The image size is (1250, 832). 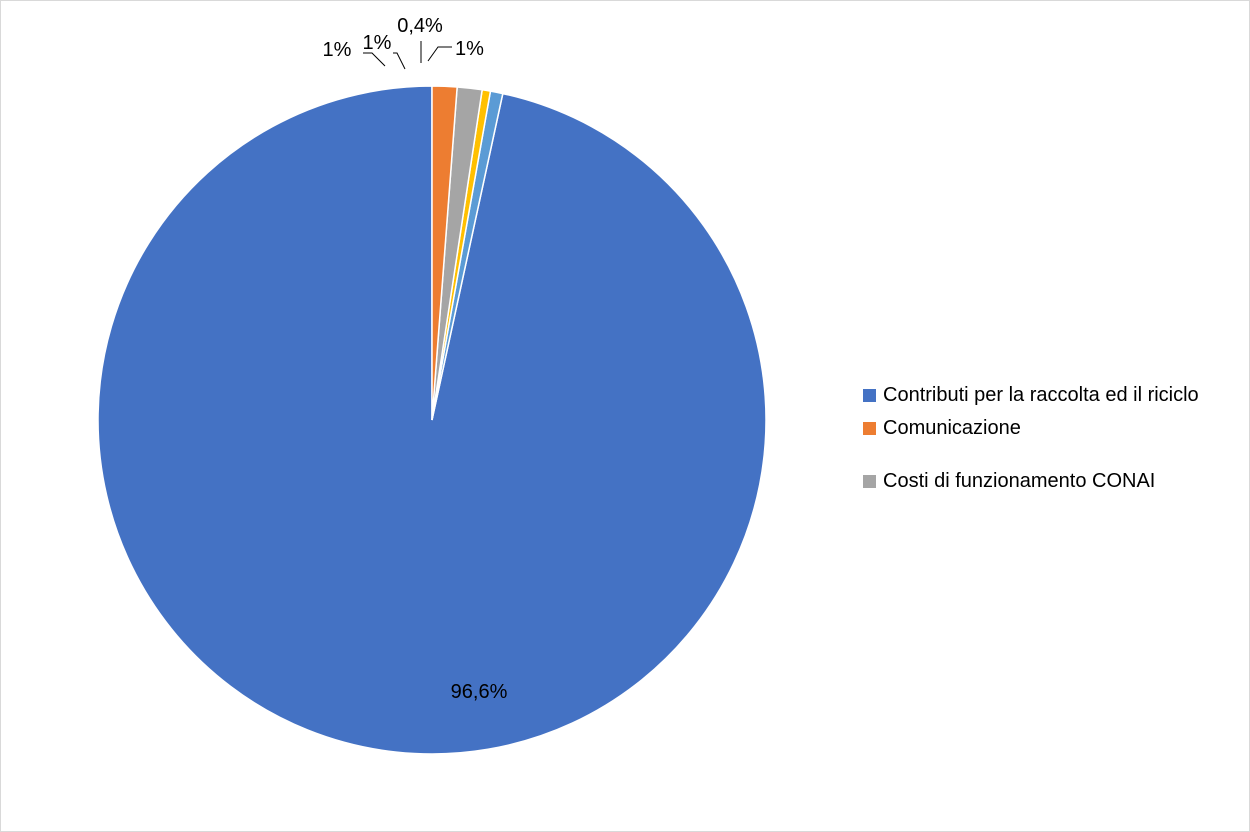 I want to click on legend-label-contributi: Contributi per la raccolta ed il riciclo, so click(x=1041, y=395).